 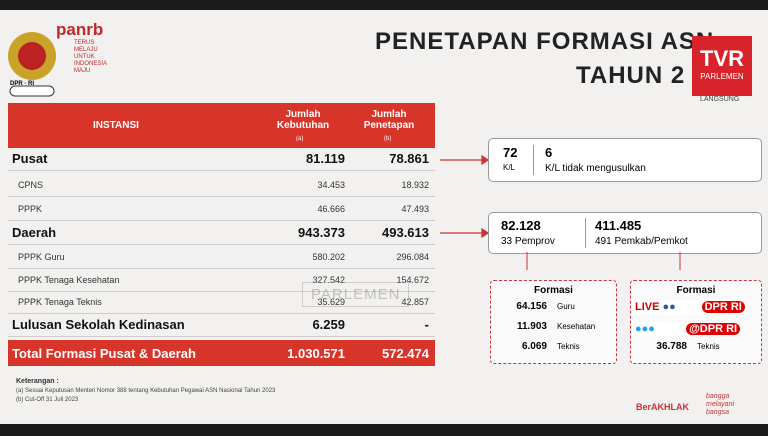 What do you see at coordinates (80, 29) in the screenshot?
I see `logo: panrb` at bounding box center [80, 29].